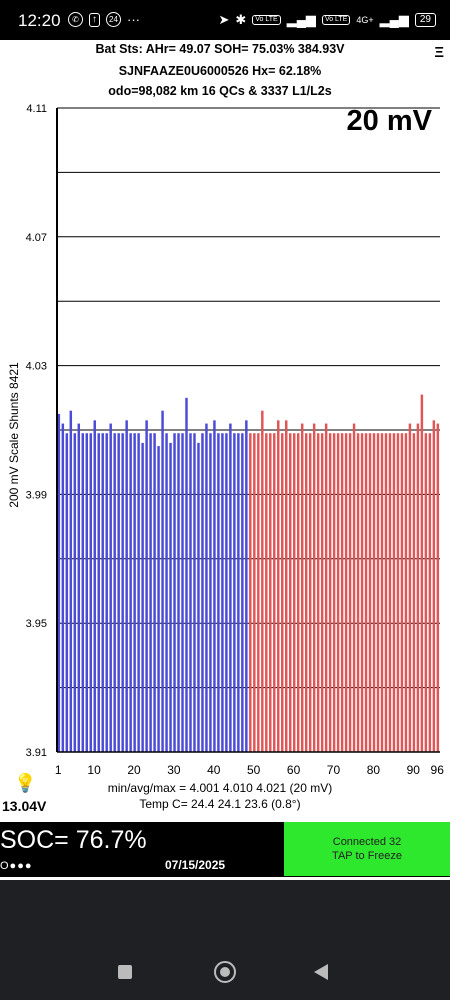 The width and height of the screenshot is (450, 1000). What do you see at coordinates (113, 19) in the screenshot?
I see `notification-badge: 24` at bounding box center [113, 19].